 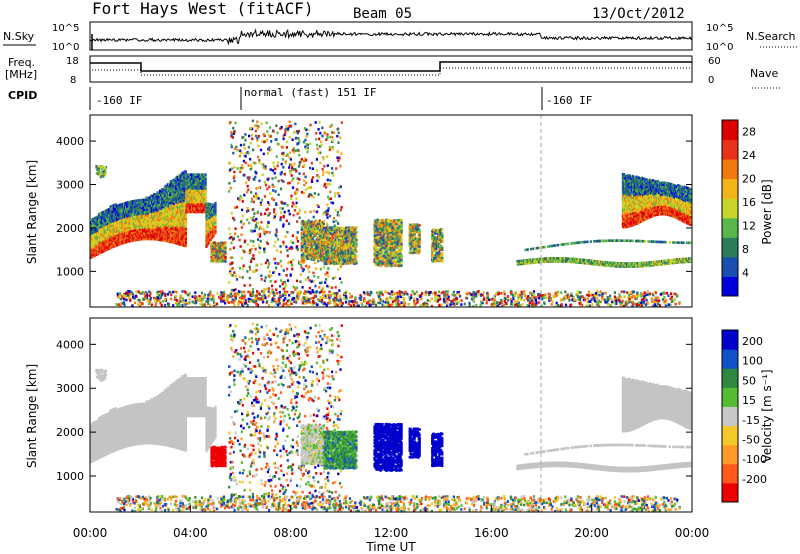 What do you see at coordinates (72, 61) in the screenshot?
I see `freq-tick-high: 18` at bounding box center [72, 61].